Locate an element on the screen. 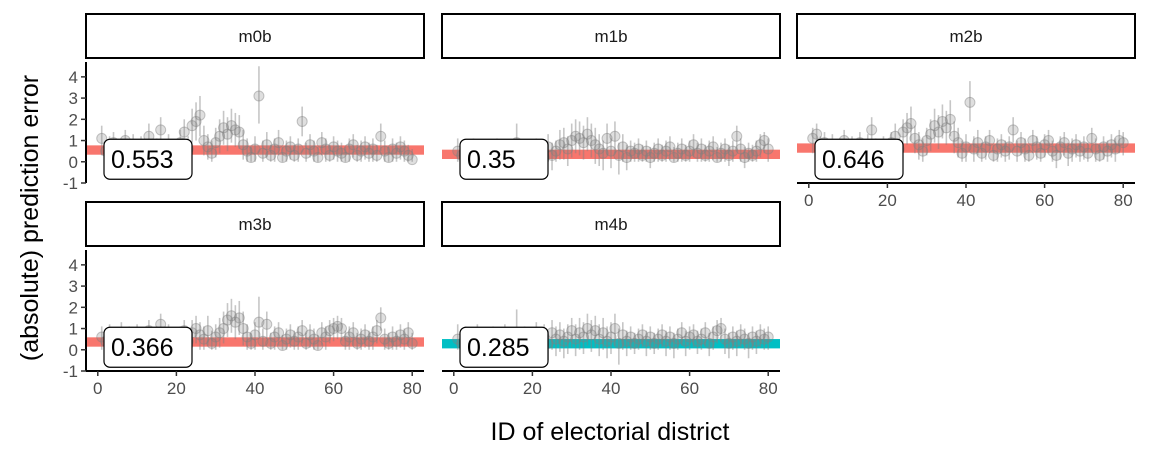 This screenshot has width=1152, height=460. panel-m2b: m2b 0.646 0 20 40 60 80 is located at coordinates (966, 111).